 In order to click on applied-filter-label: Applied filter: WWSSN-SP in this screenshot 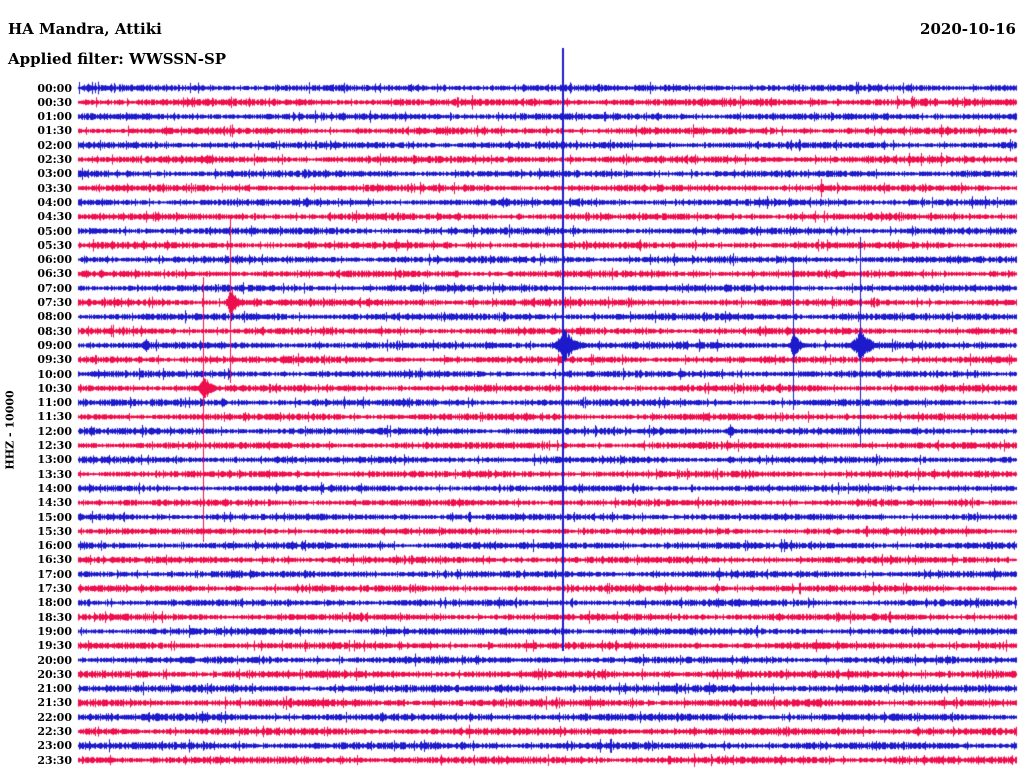, I will do `click(117, 59)`.